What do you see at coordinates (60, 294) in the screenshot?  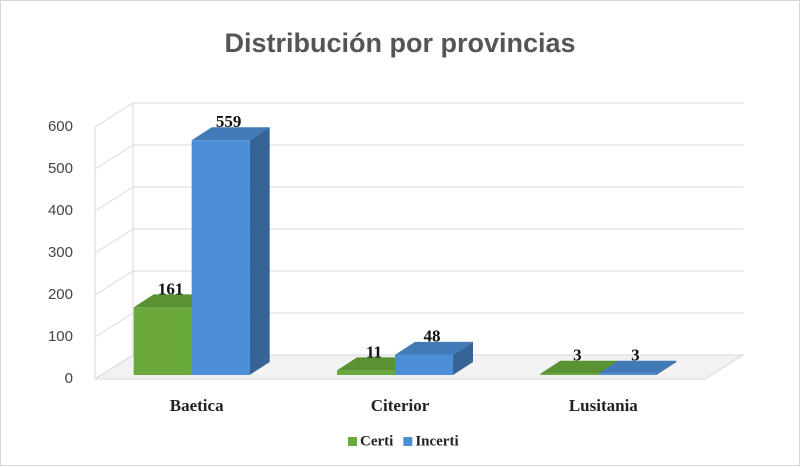 I see `y-tick-label: 200` at bounding box center [60, 294].